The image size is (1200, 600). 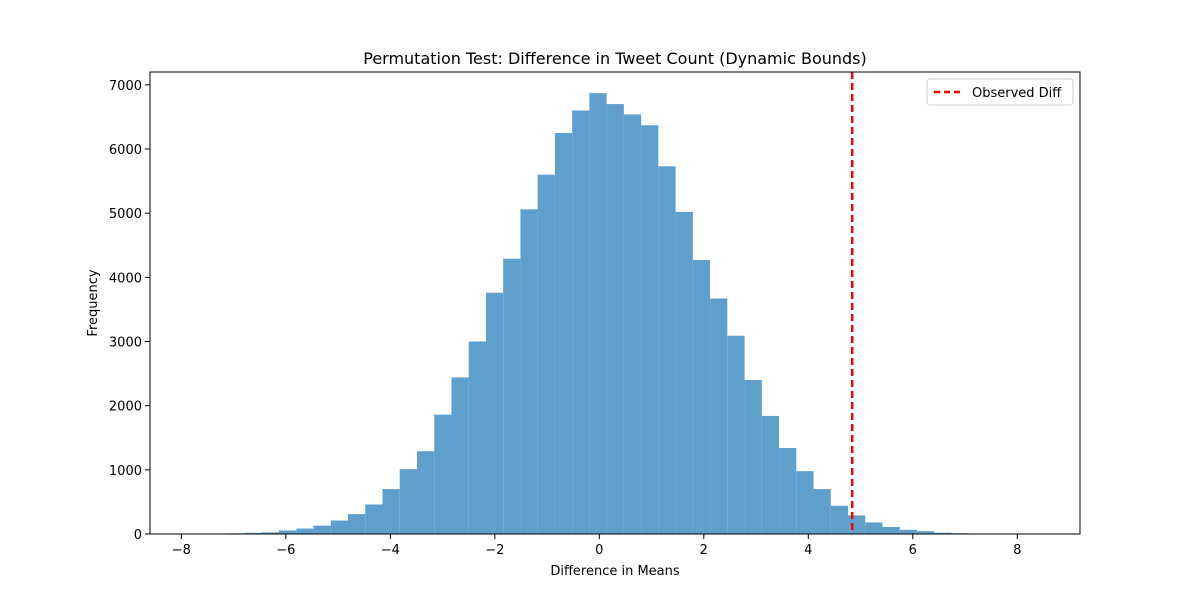 What do you see at coordinates (494, 550) in the screenshot?
I see `x-tick-label: −2` at bounding box center [494, 550].